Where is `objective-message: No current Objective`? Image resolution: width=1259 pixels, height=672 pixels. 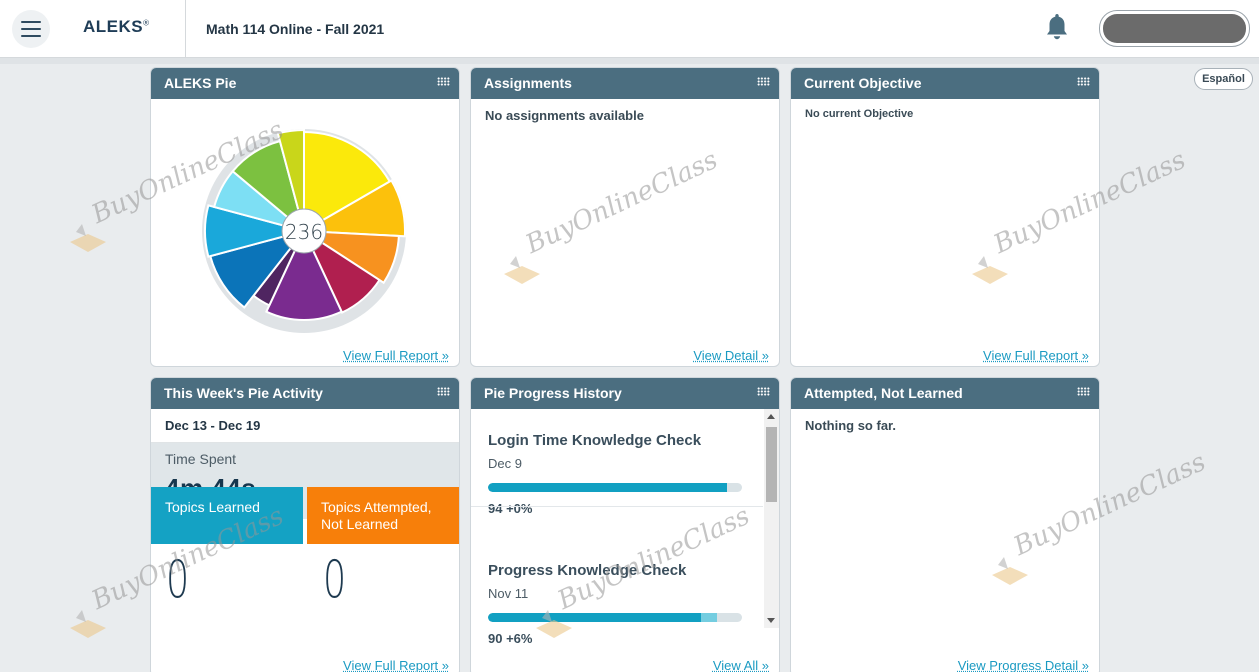
objective-message: No current Objective is located at coordinates (945, 114).